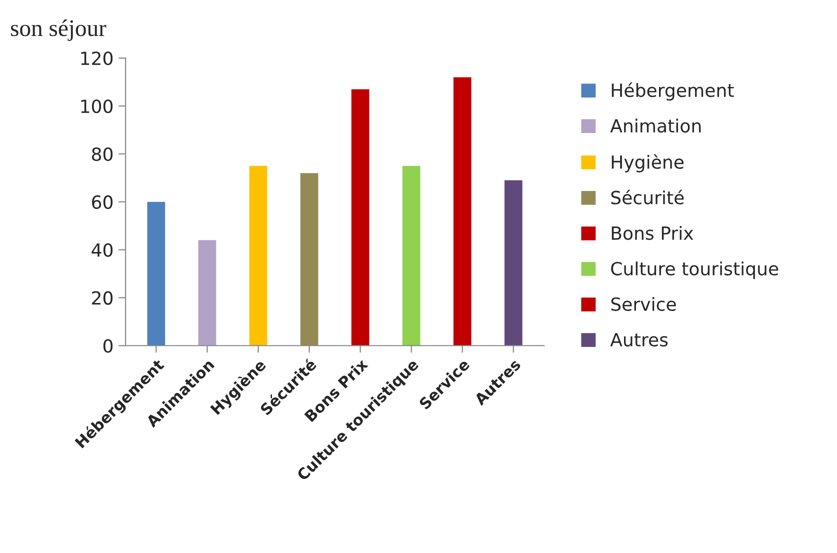 The height and width of the screenshot is (553, 837). I want to click on legend-label: Animation, so click(655, 125).